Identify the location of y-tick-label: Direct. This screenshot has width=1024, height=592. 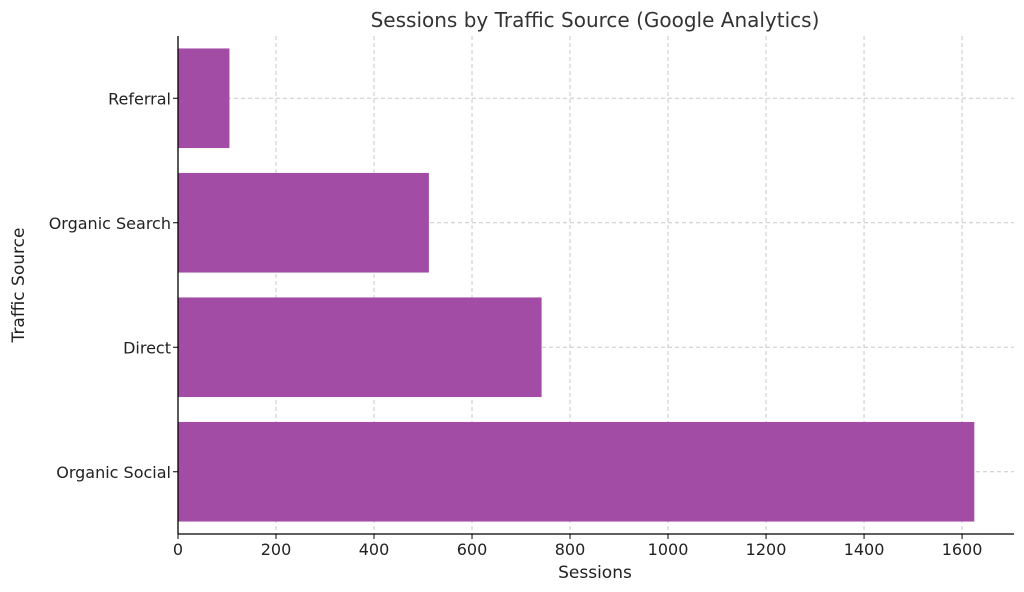
(147, 347).